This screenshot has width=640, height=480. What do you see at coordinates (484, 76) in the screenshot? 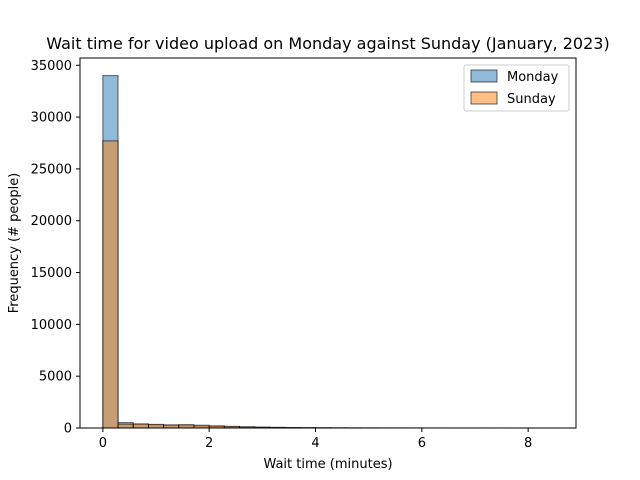
I see `legend-swatch-monday` at bounding box center [484, 76].